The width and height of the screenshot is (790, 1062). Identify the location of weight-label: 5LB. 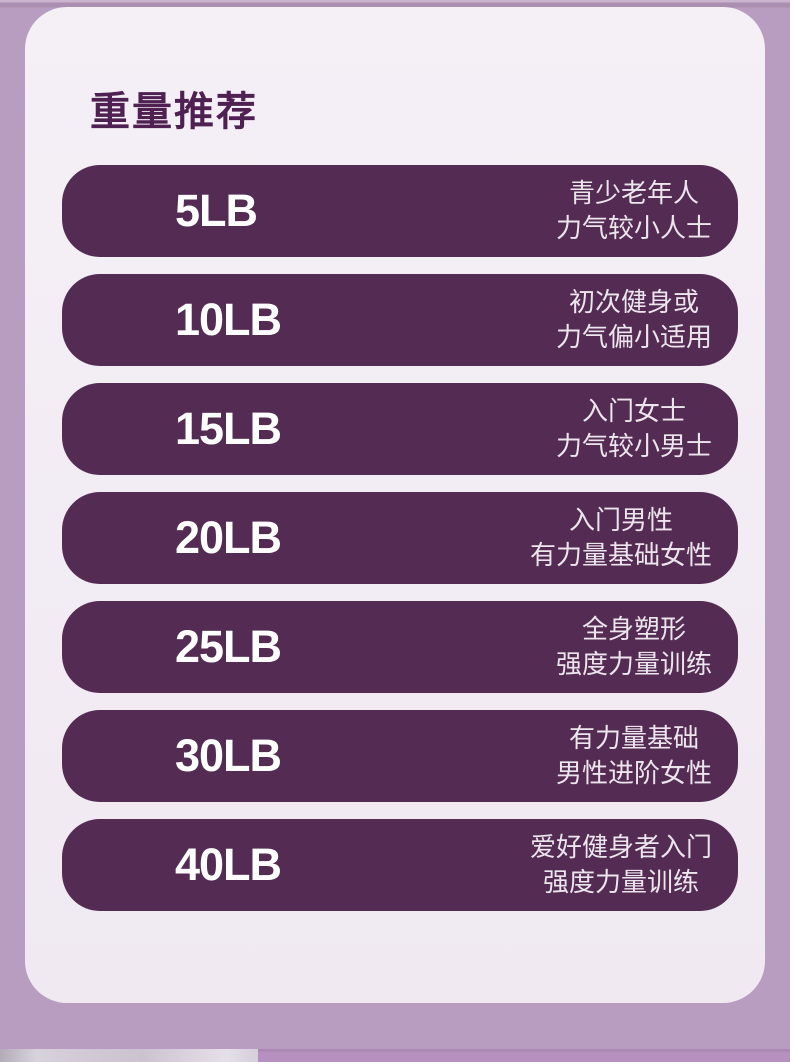
(216, 210).